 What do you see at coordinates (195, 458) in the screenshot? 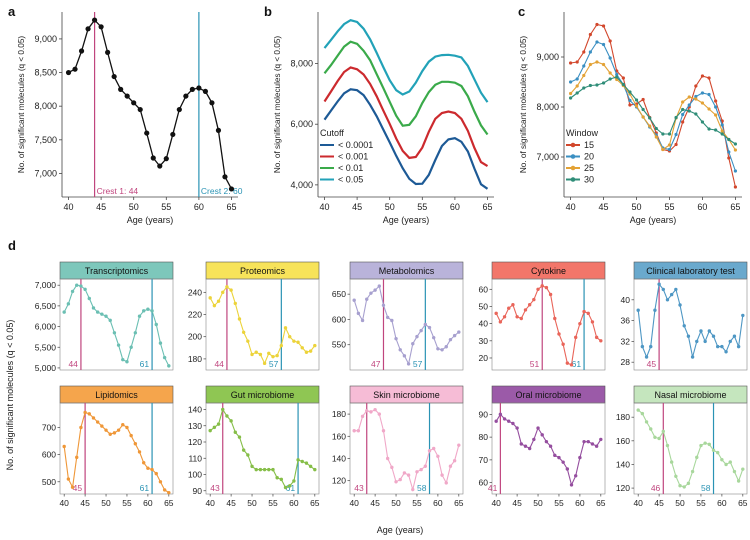
I see `y-tick-label: 110` at bounding box center [195, 458].